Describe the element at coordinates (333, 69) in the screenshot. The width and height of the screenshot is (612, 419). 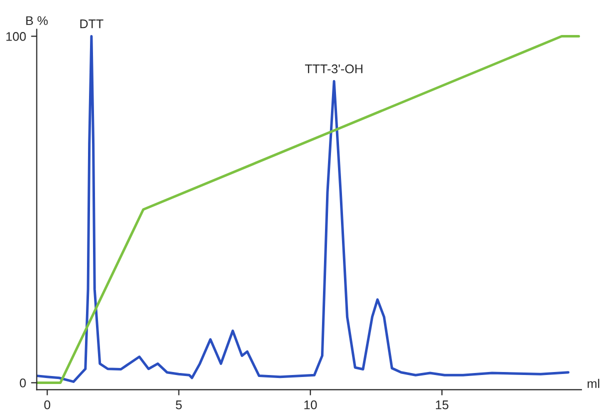
I see `annotation: TTT-3'-OH` at that location.